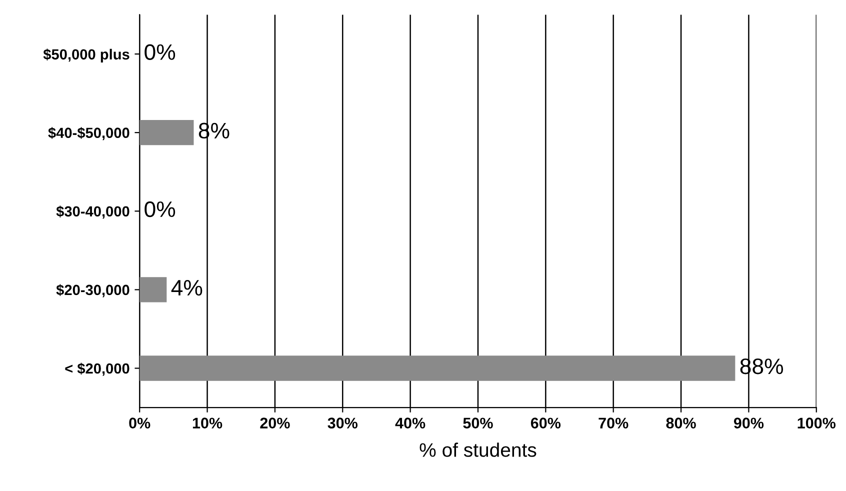 The width and height of the screenshot is (846, 491). I want to click on x-tick-label: 30%, so click(343, 423).